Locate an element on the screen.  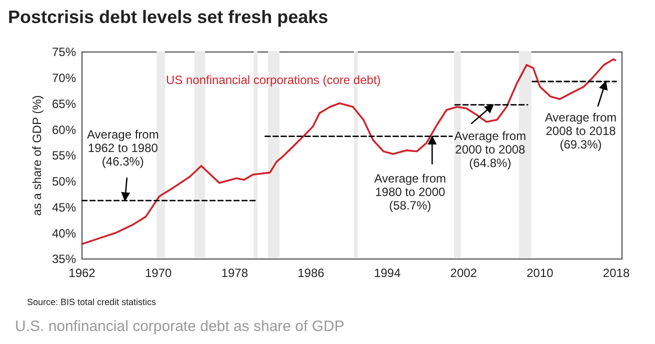
chart-title: Postcrisis debt levels set fresh peaks is located at coordinates (168, 17).